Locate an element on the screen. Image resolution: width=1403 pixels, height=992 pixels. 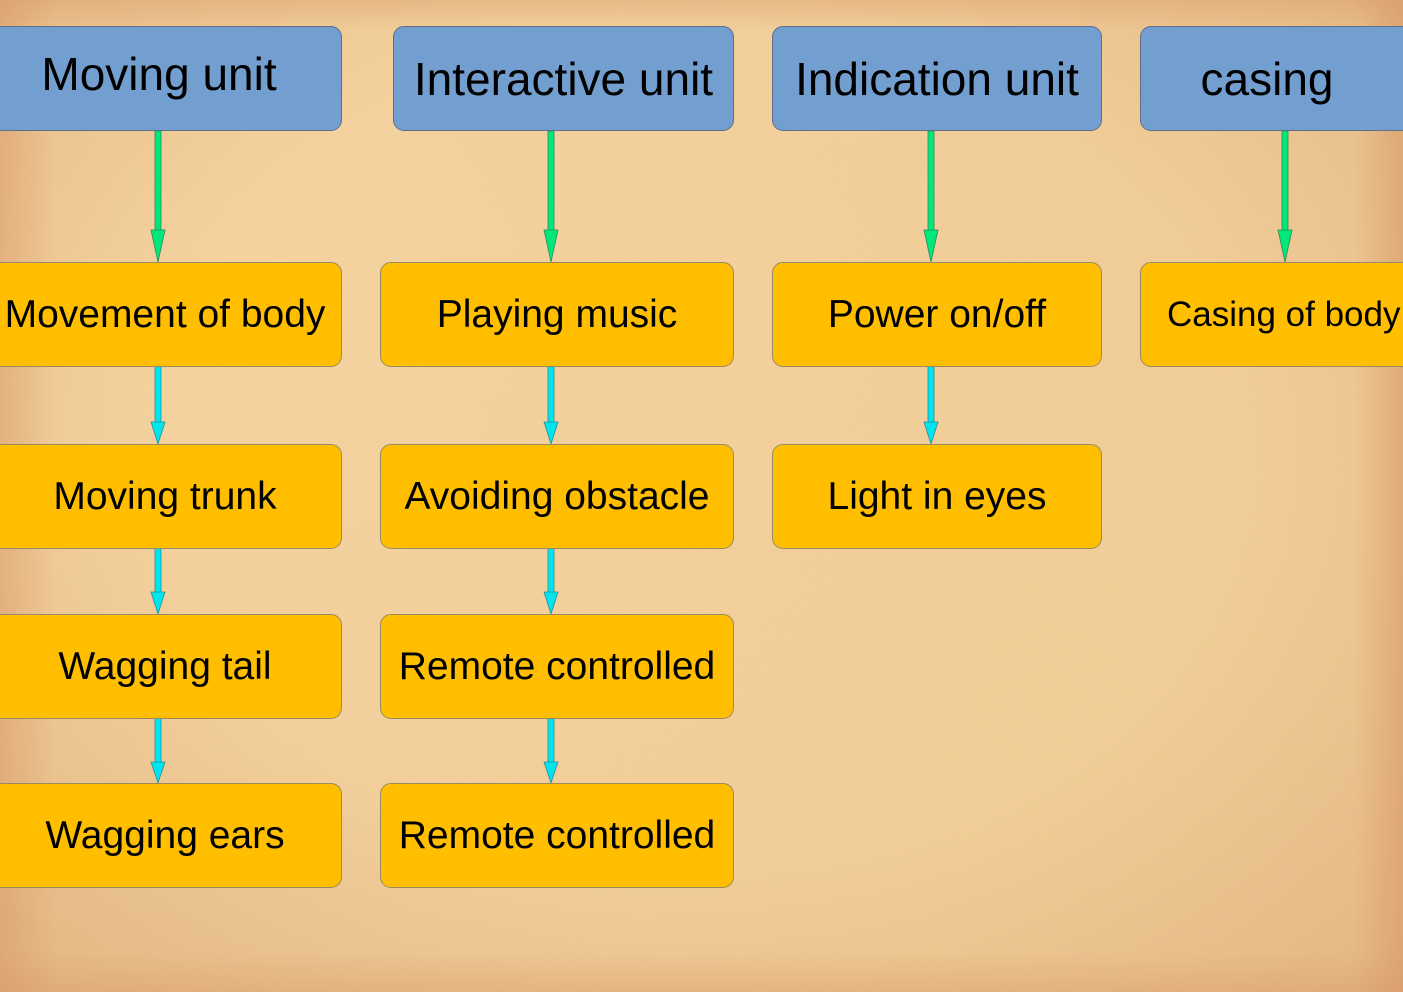
node-movement-of-body: Movement of body is located at coordinates (171, 314).